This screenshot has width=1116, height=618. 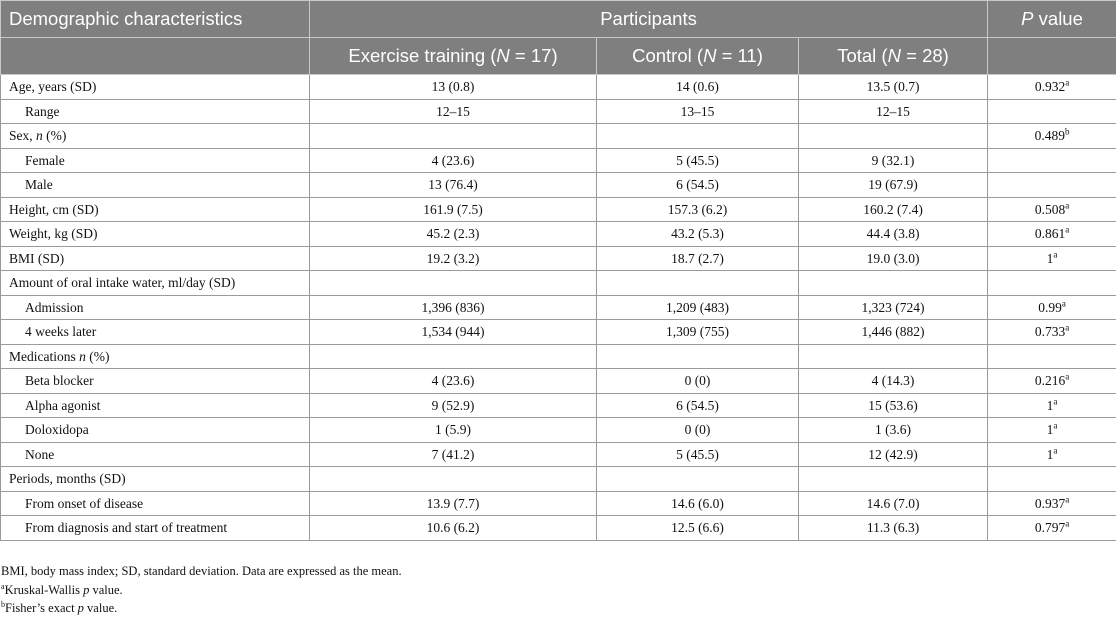 What do you see at coordinates (893, 430) in the screenshot?
I see `value-total: 1 (3.6)` at bounding box center [893, 430].